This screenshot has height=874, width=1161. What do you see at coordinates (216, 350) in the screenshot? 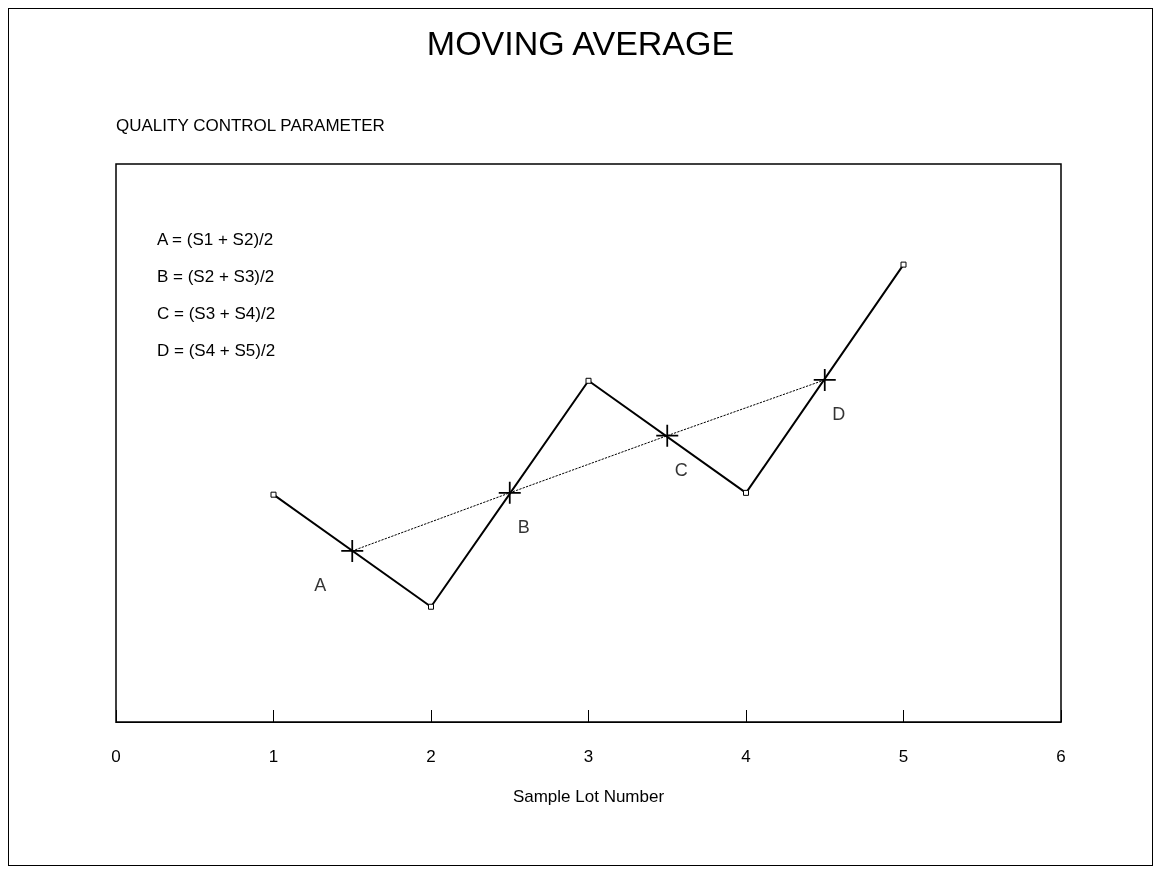
I see `annotation: D = (S4 + S5)/2` at bounding box center [216, 350].